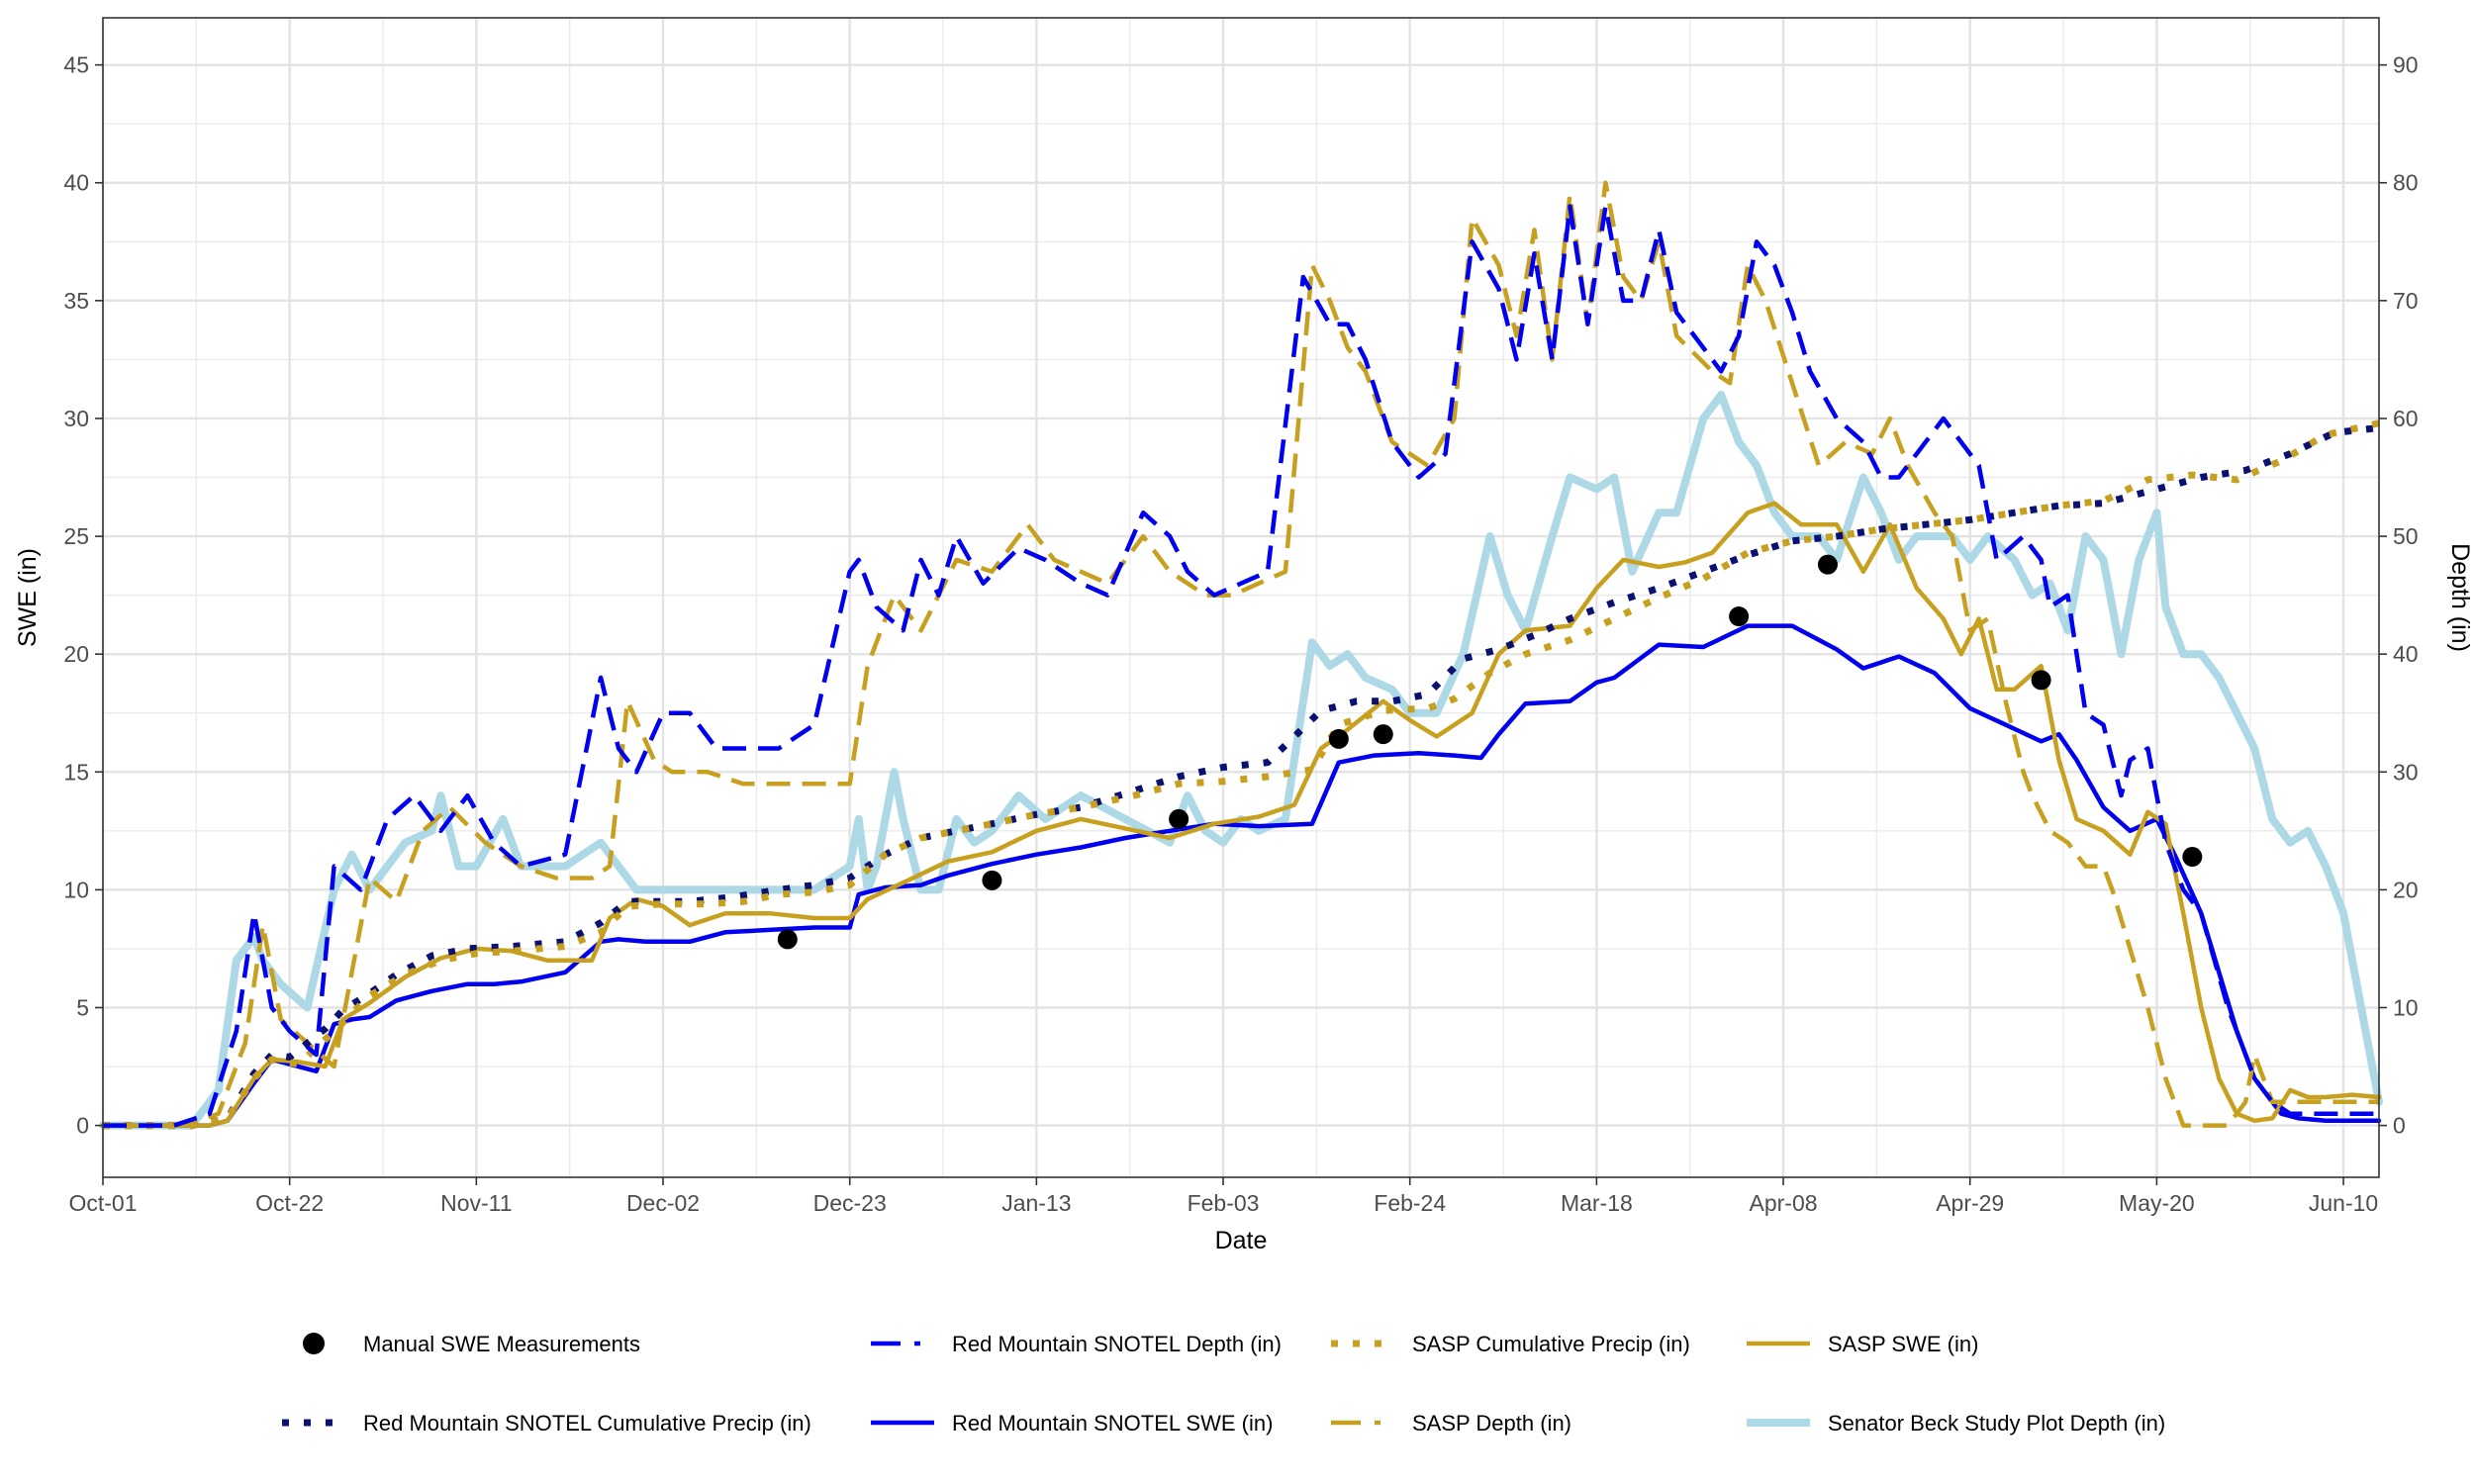  I want to click on legend-label-sasp-depth: SASP Depth (in), so click(1492, 1423).